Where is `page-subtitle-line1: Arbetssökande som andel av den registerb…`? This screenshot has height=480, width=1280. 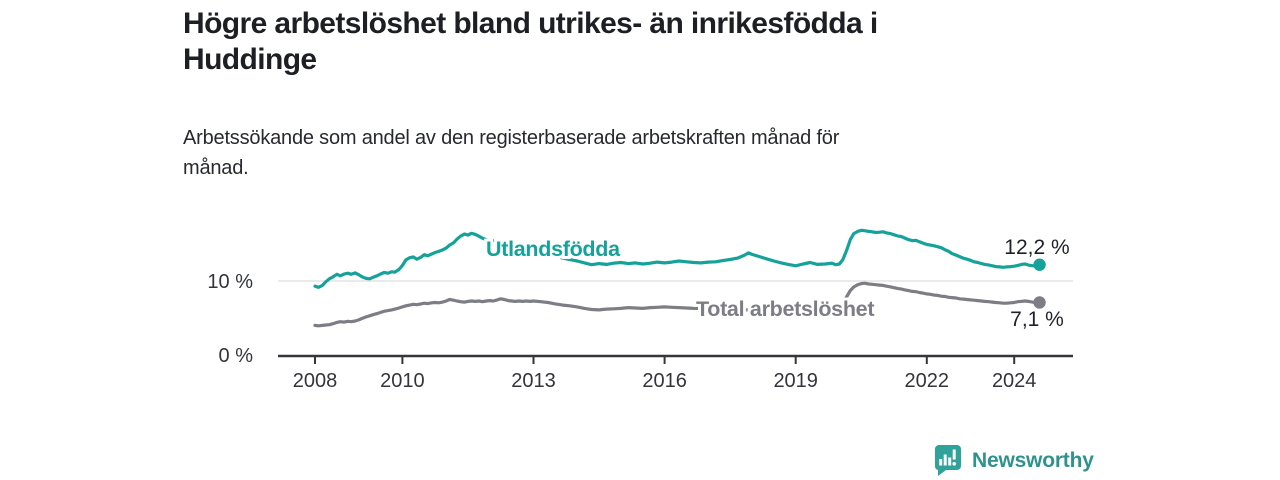
page-subtitle-line1: Arbetssökande som andel av den registerb… is located at coordinates (511, 138).